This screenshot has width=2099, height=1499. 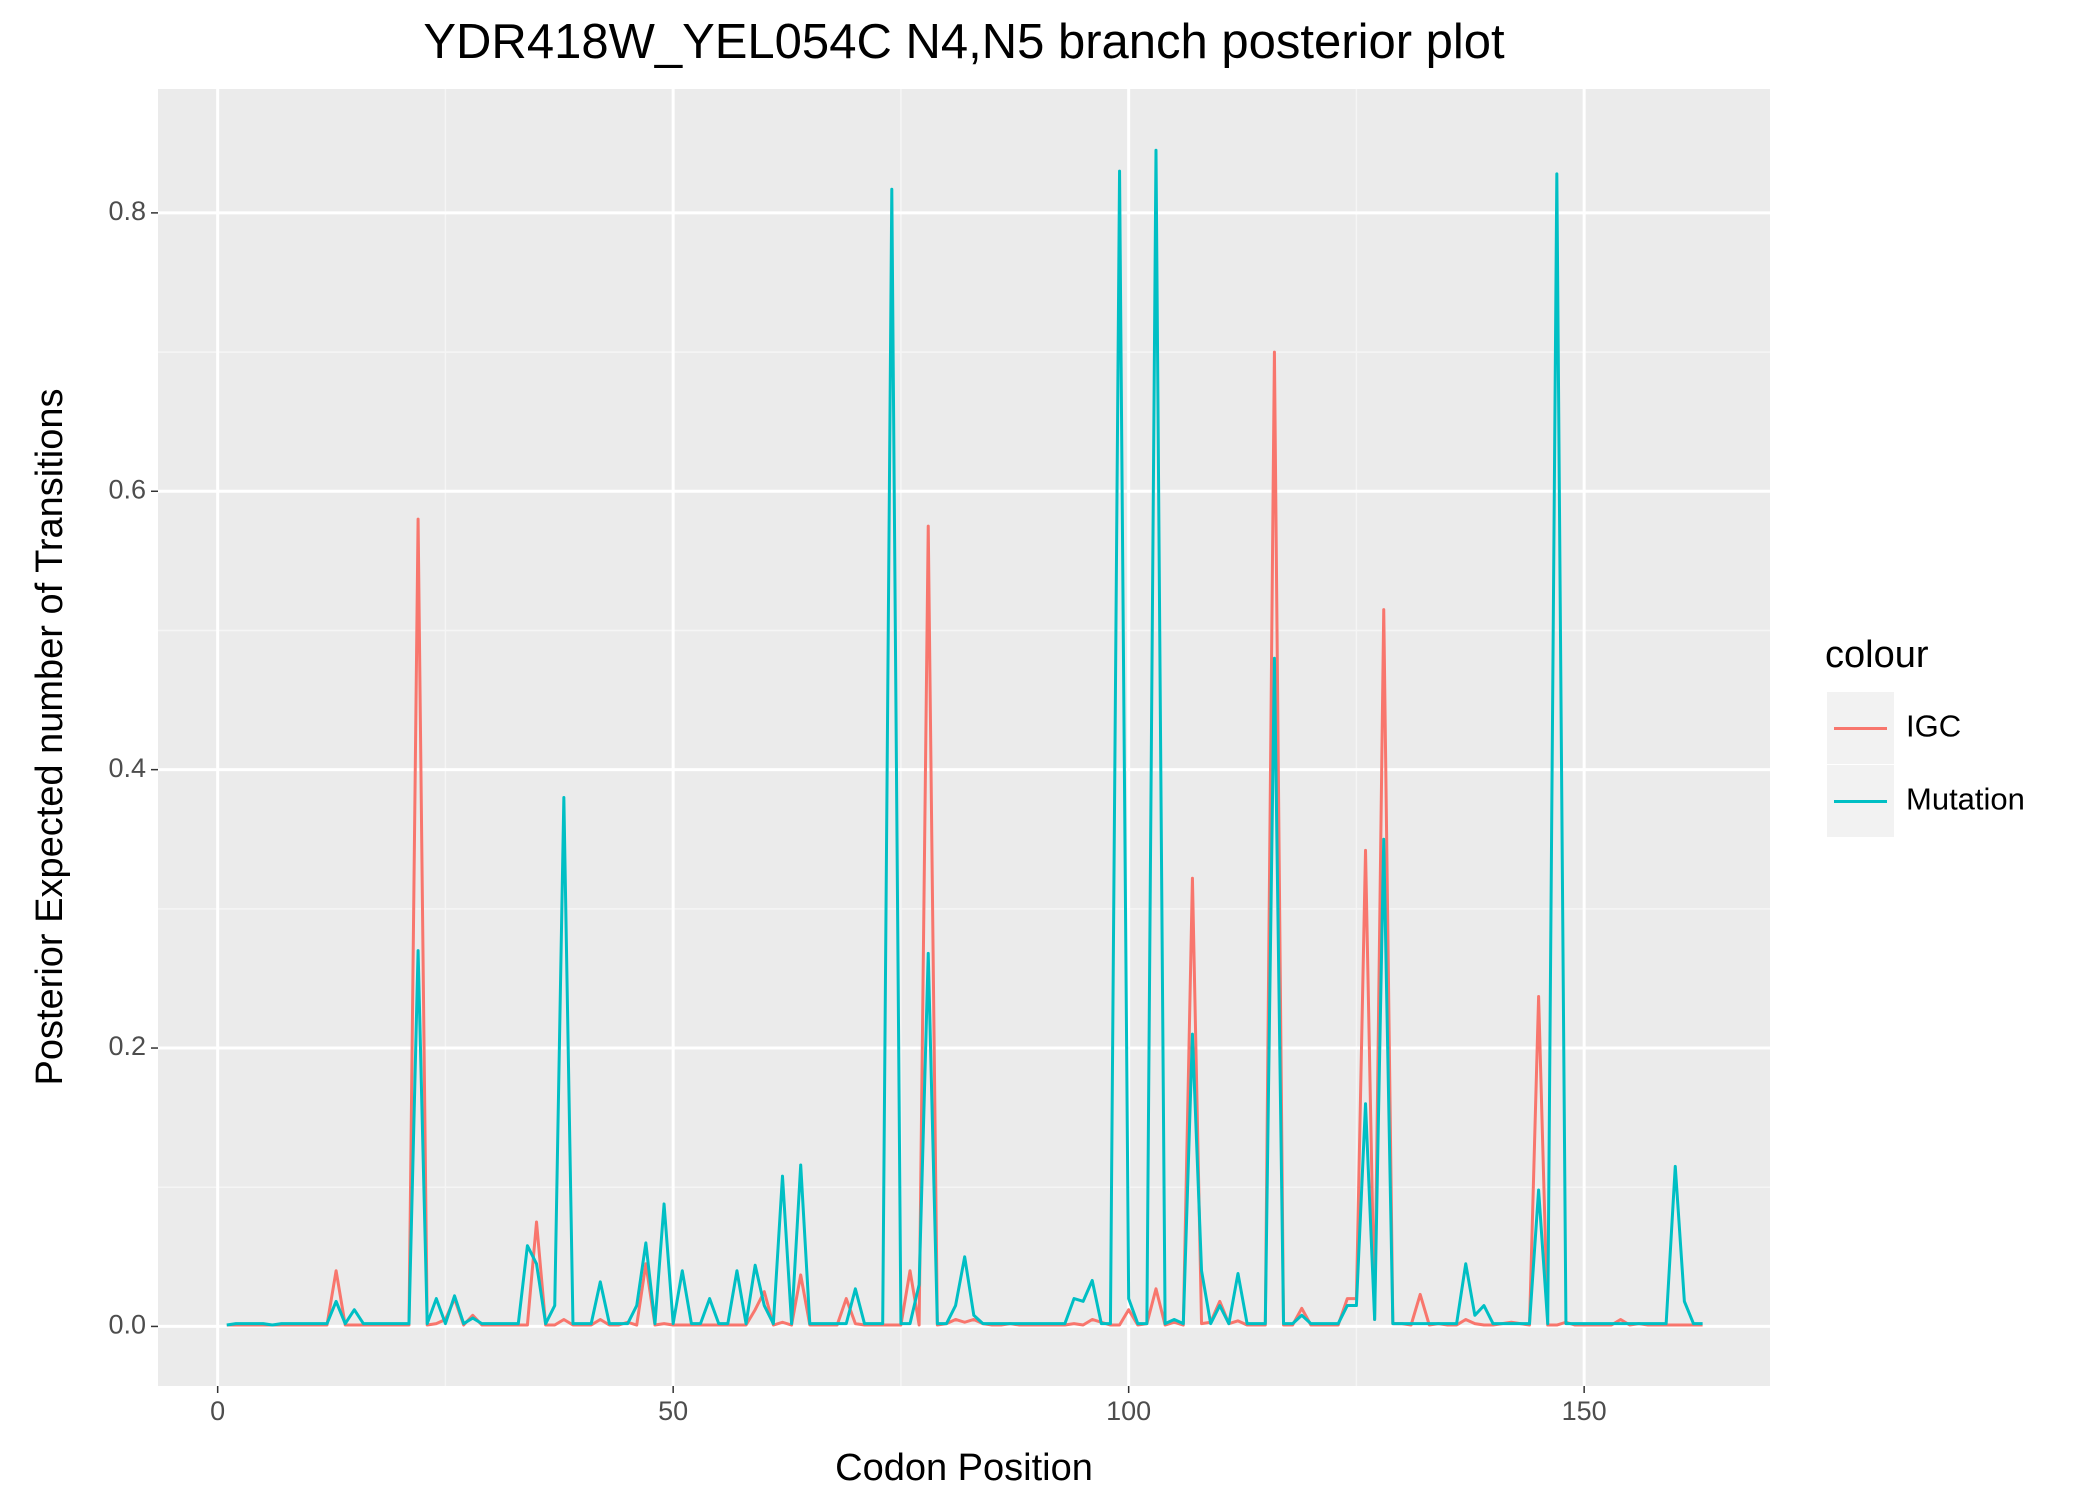 What do you see at coordinates (1877, 655) in the screenshot?
I see `legend-title: colour` at bounding box center [1877, 655].